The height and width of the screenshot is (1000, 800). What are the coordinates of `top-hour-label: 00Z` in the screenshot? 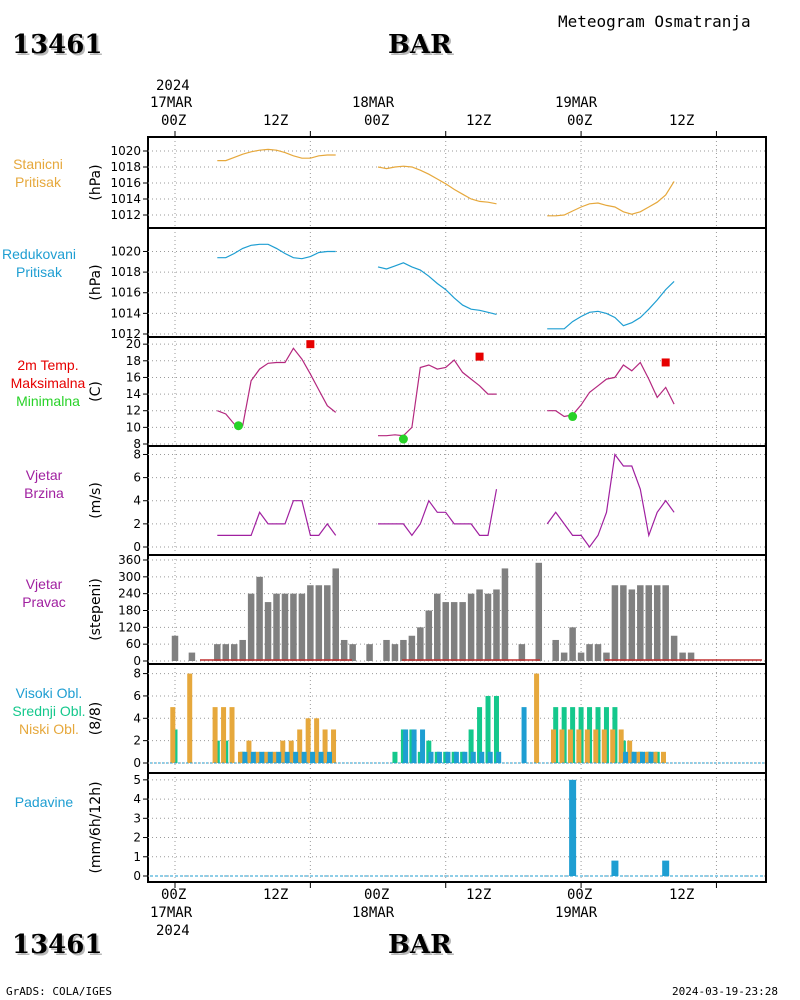 It's located at (377, 121).